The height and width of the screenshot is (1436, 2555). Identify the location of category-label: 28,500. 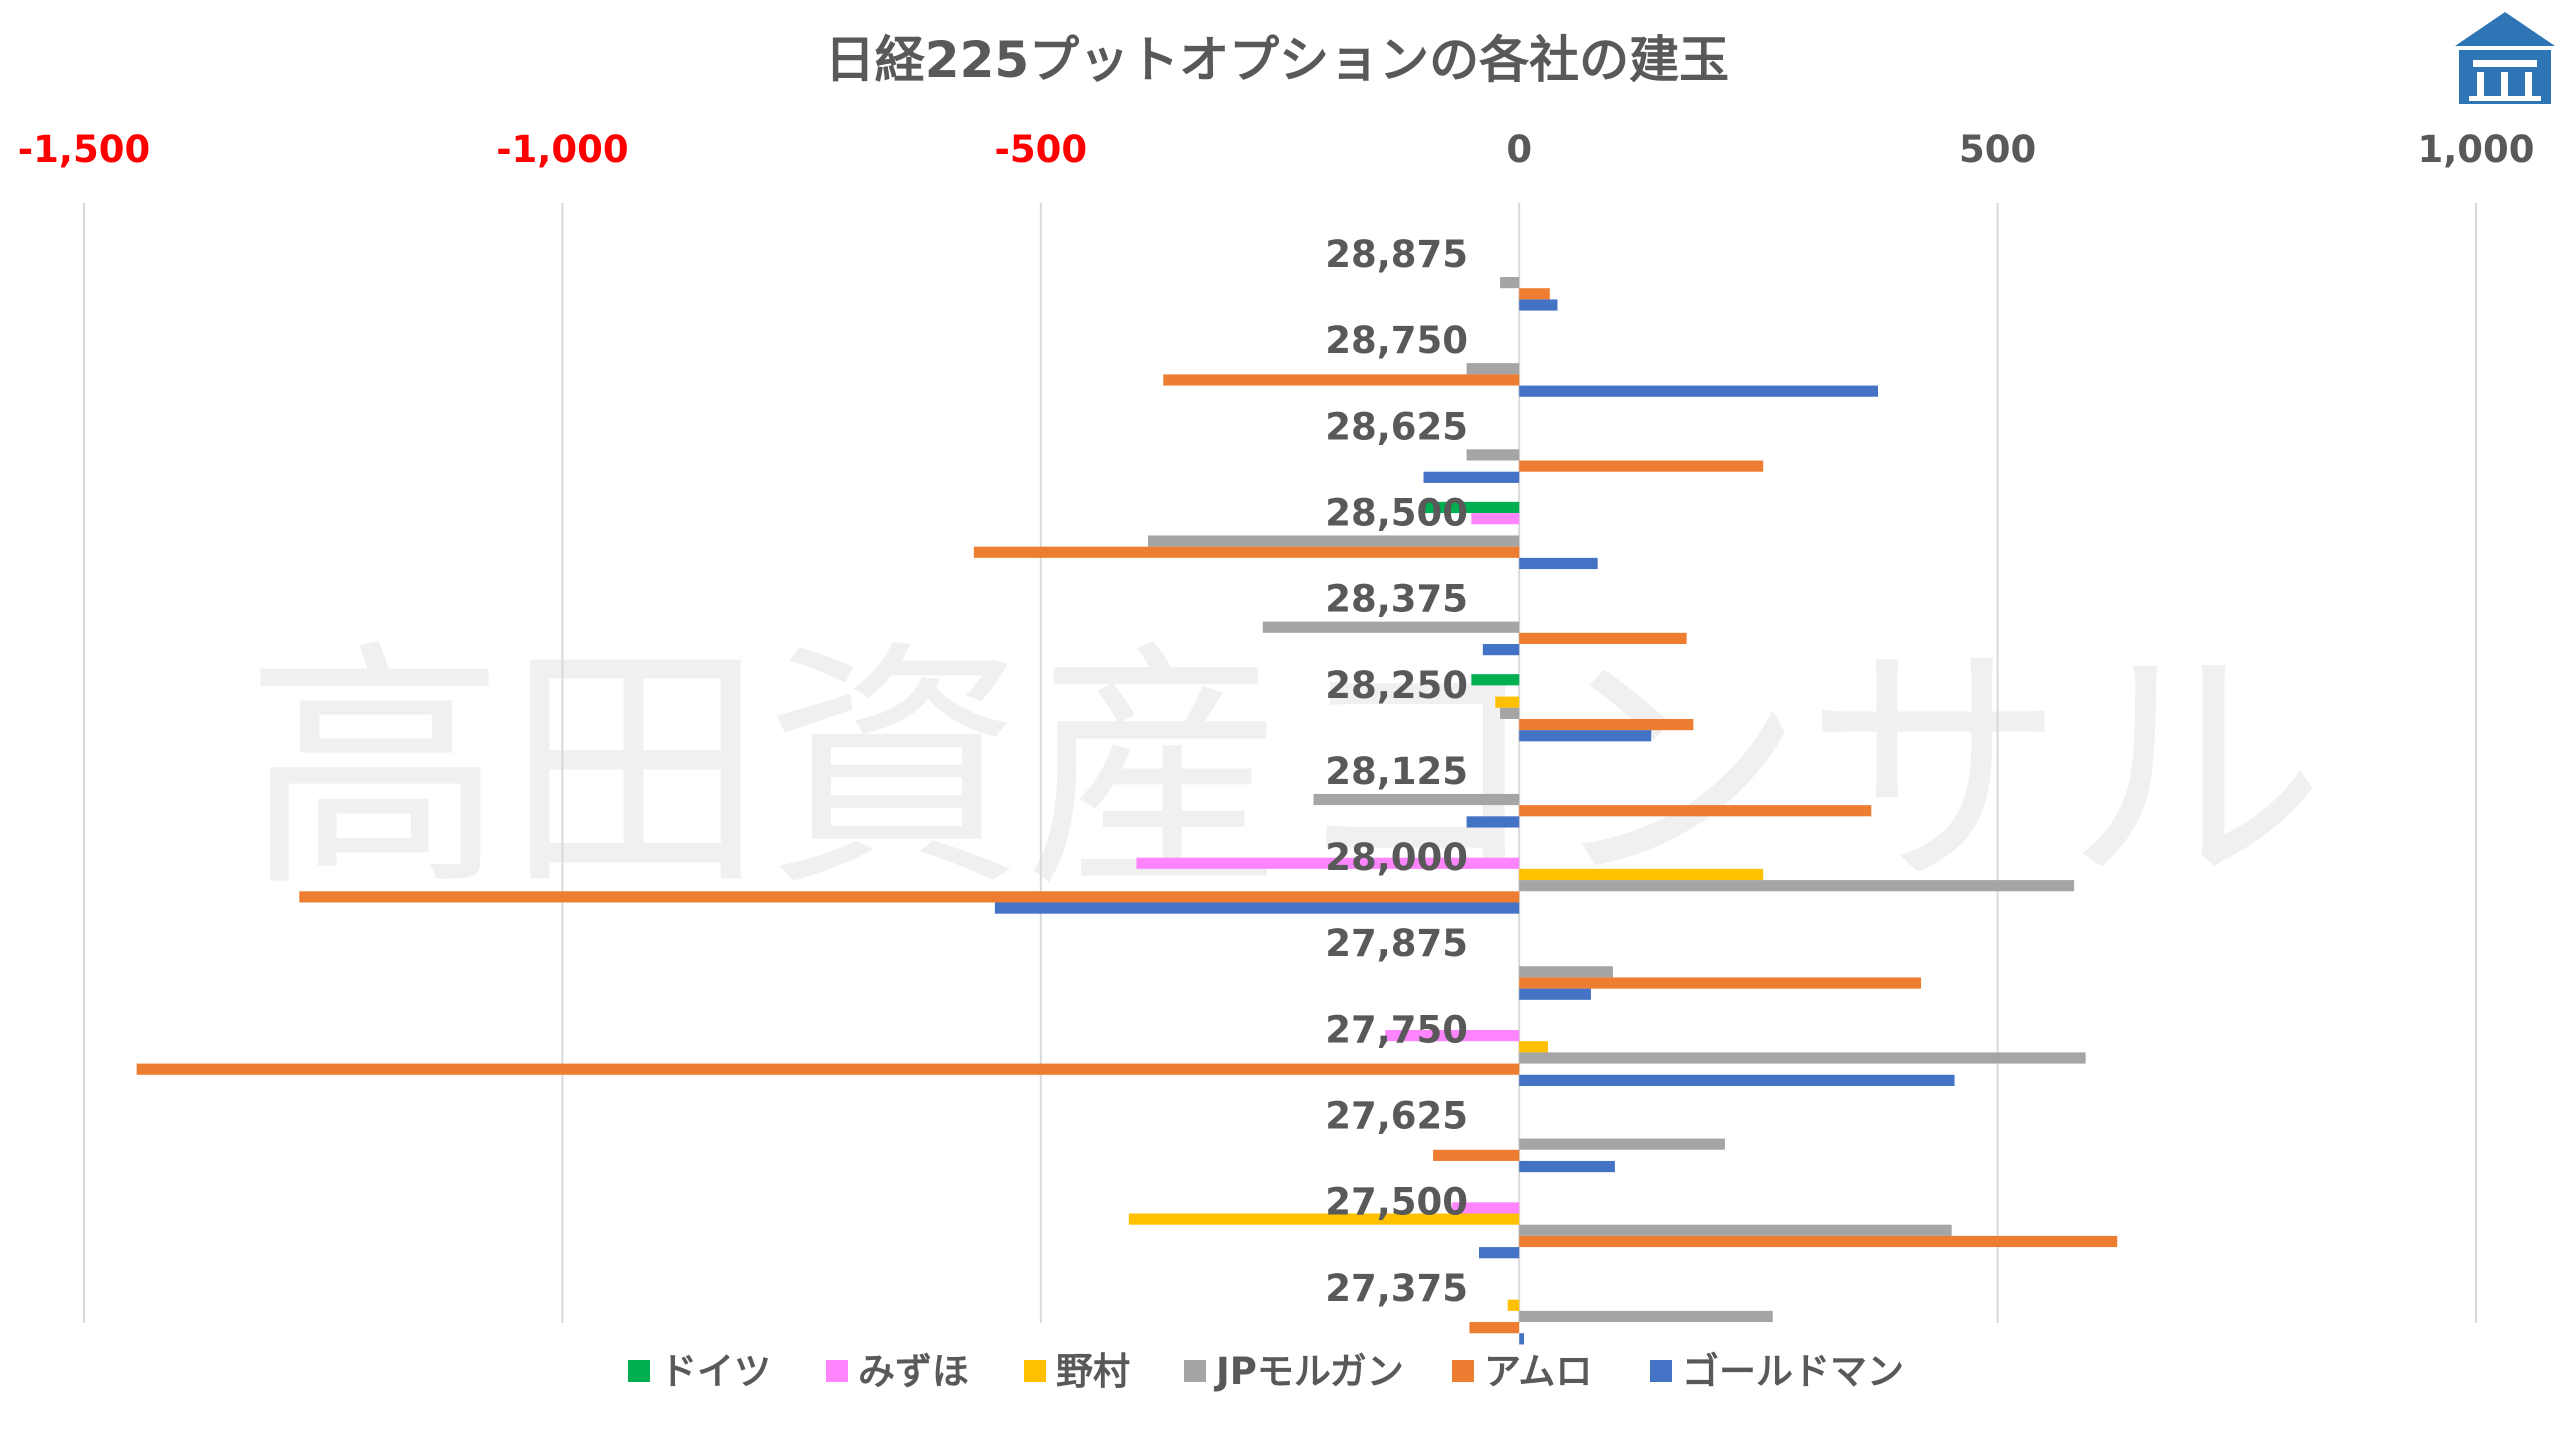
(1396, 512).